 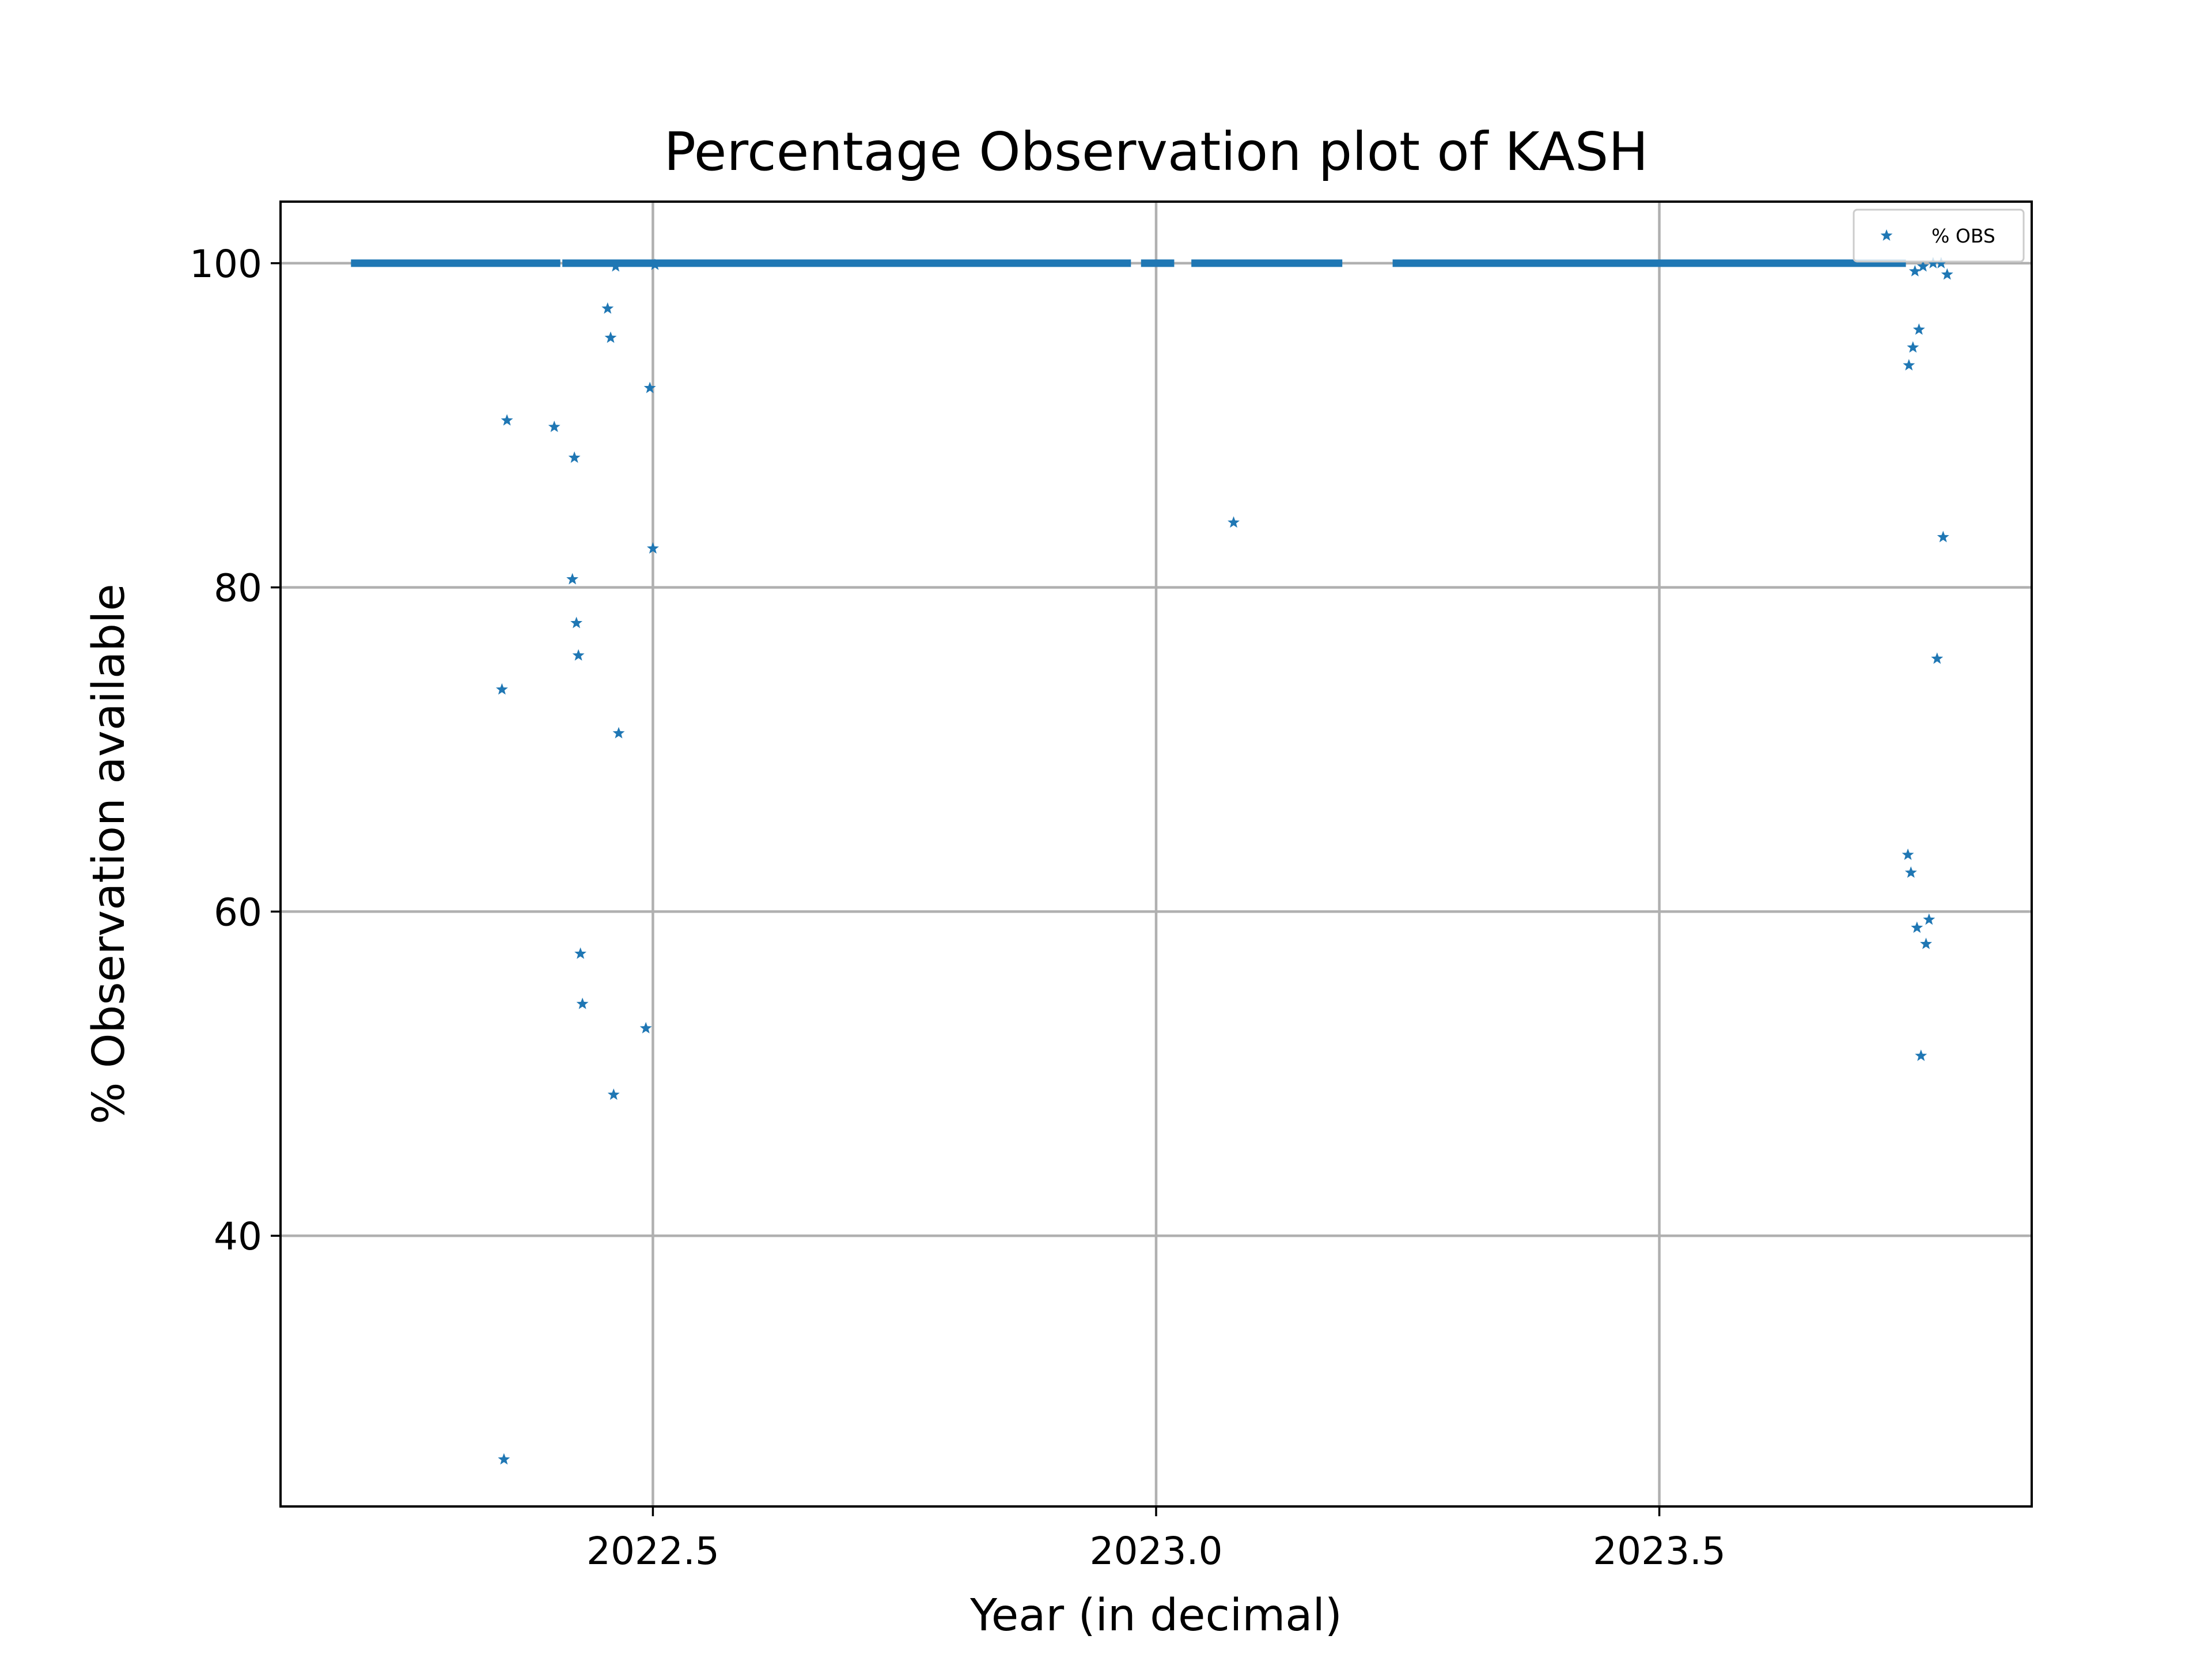 What do you see at coordinates (1963, 236) in the screenshot?
I see `legend-label: % OBS` at bounding box center [1963, 236].